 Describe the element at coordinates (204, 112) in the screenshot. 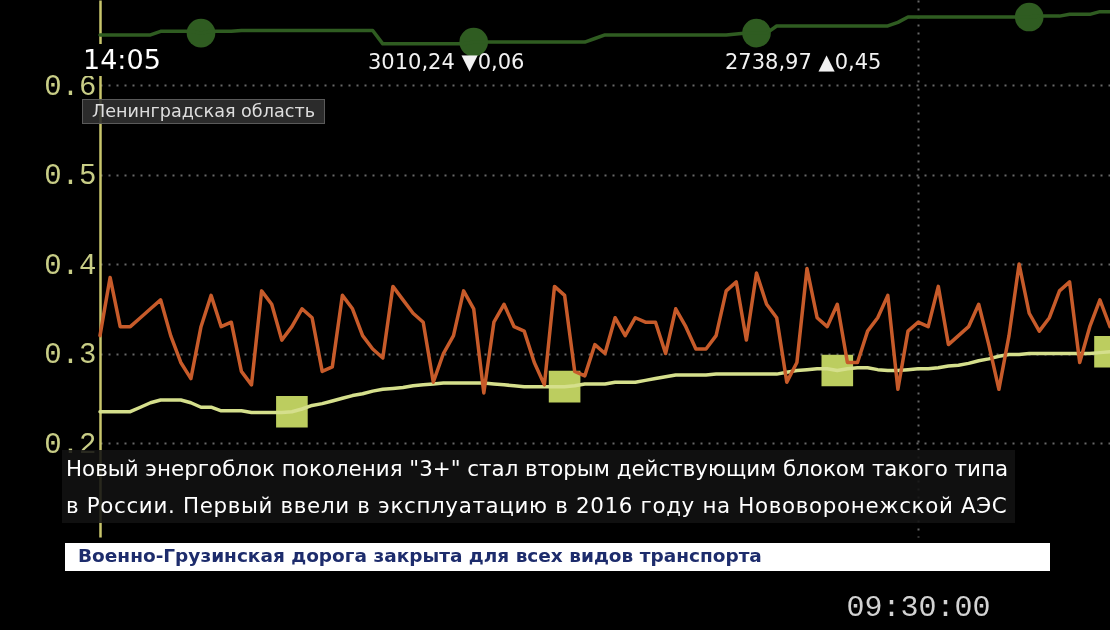

I see `annotation: Ленинградская область` at that location.